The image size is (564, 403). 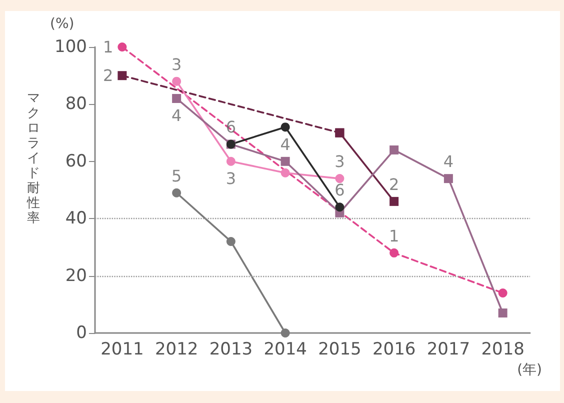 What do you see at coordinates (81, 333) in the screenshot?
I see `y-tick-label: 0` at bounding box center [81, 333].